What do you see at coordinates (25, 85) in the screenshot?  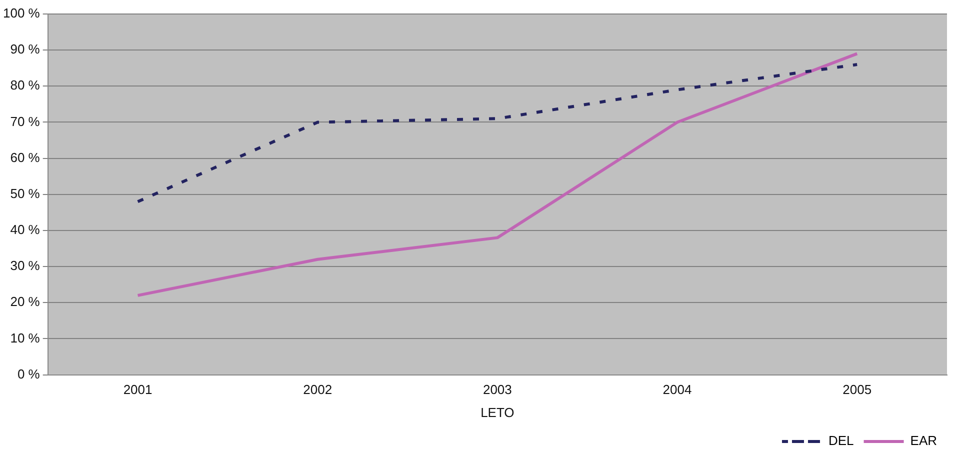 I see `y-tick-label: 80 %` at bounding box center [25, 85].